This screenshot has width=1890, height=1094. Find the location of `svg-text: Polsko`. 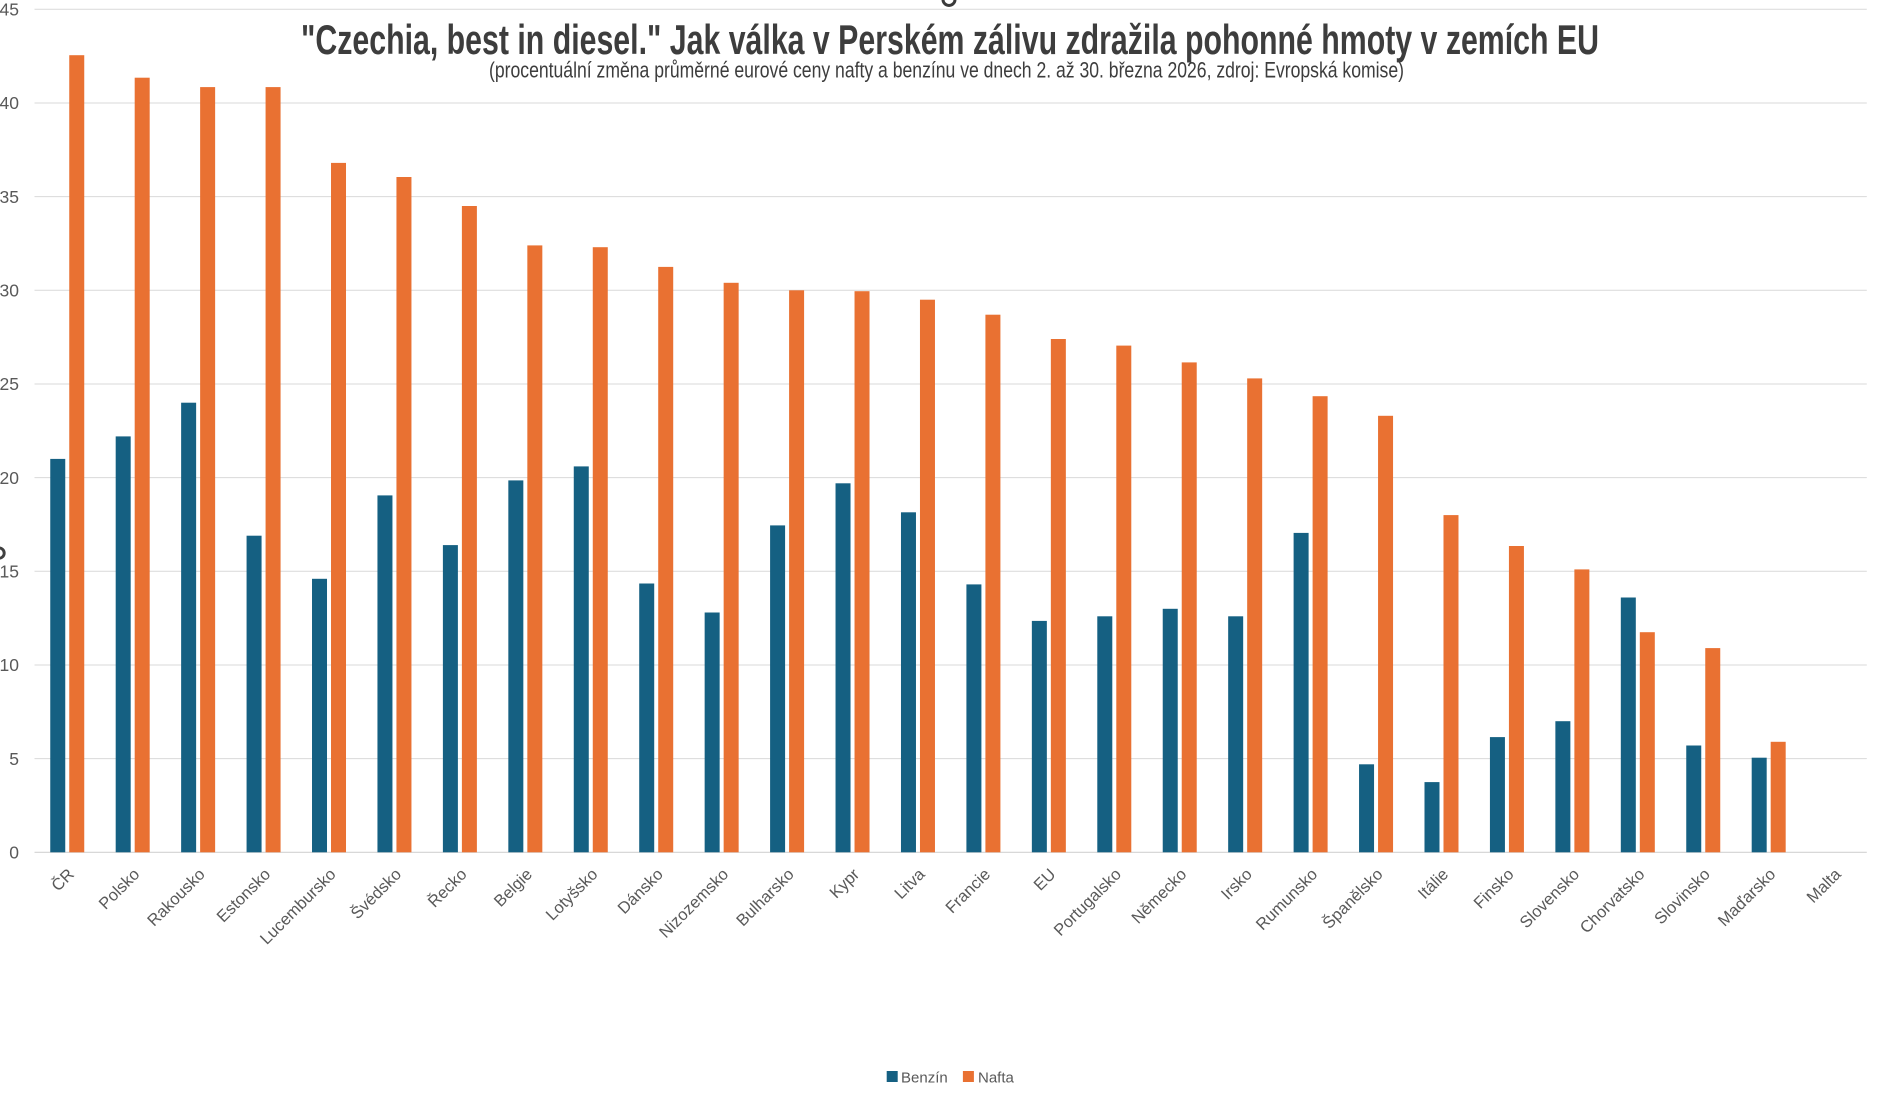

svg-text: Polsko is located at coordinates (120, 889).